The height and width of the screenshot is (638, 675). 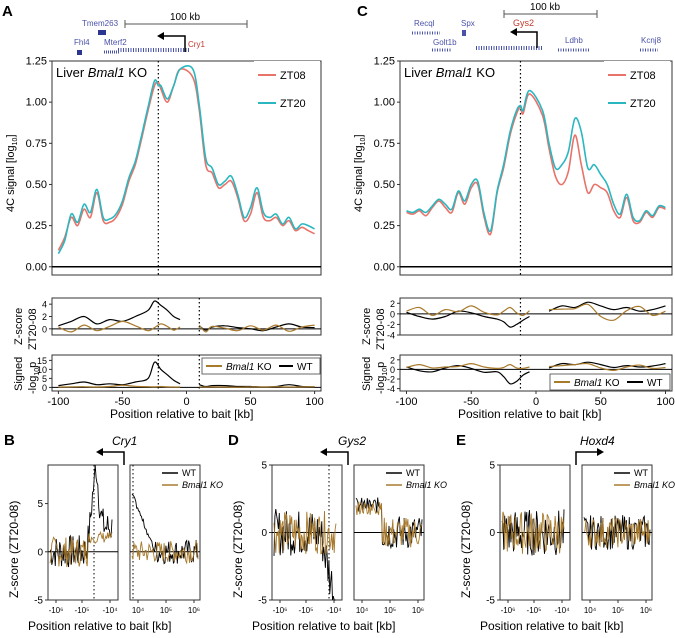 I want to click on x-tick-label: 10⁵, so click(x=390, y=610).